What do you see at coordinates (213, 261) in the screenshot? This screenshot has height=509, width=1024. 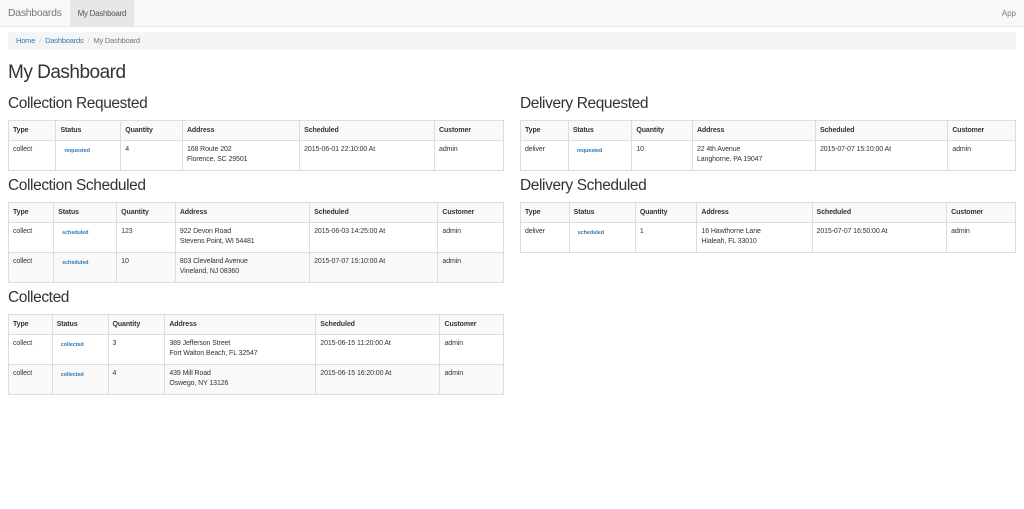 I see `address-line1: 803 Cleveland Avenue` at bounding box center [213, 261].